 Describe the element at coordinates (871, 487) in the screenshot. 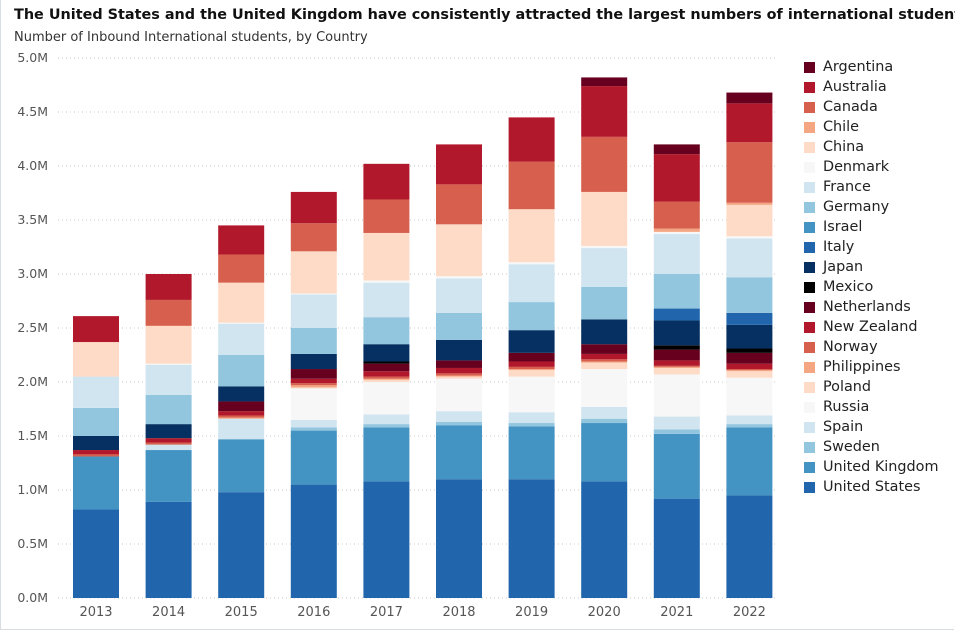

I see `legend-item: United States` at that location.